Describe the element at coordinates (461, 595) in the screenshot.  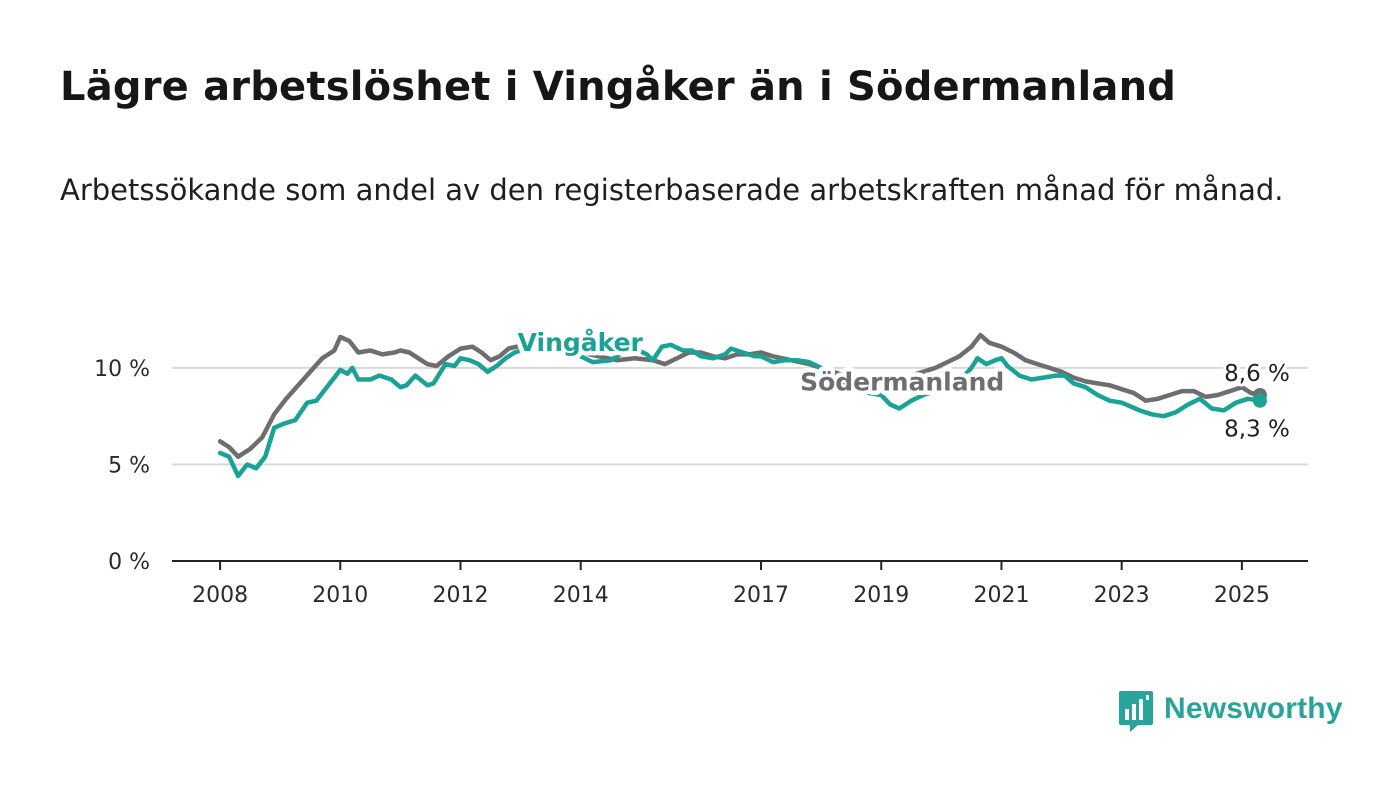
I see `x-tick-label: 2012` at that location.